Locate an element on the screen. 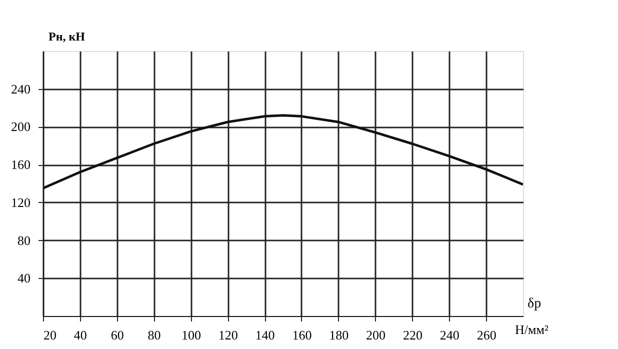 The image size is (618, 349). y-tick-label: 200 is located at coordinates (20, 126).